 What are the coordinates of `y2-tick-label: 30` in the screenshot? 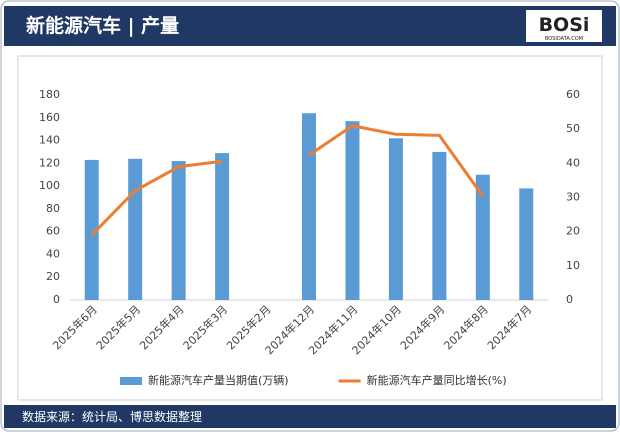 It's located at (573, 197).